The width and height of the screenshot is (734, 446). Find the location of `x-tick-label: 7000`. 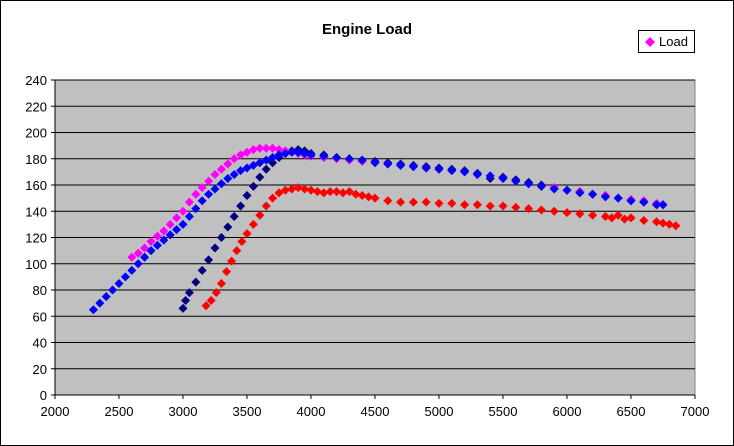

x-tick-label: 7000 is located at coordinates (695, 411).